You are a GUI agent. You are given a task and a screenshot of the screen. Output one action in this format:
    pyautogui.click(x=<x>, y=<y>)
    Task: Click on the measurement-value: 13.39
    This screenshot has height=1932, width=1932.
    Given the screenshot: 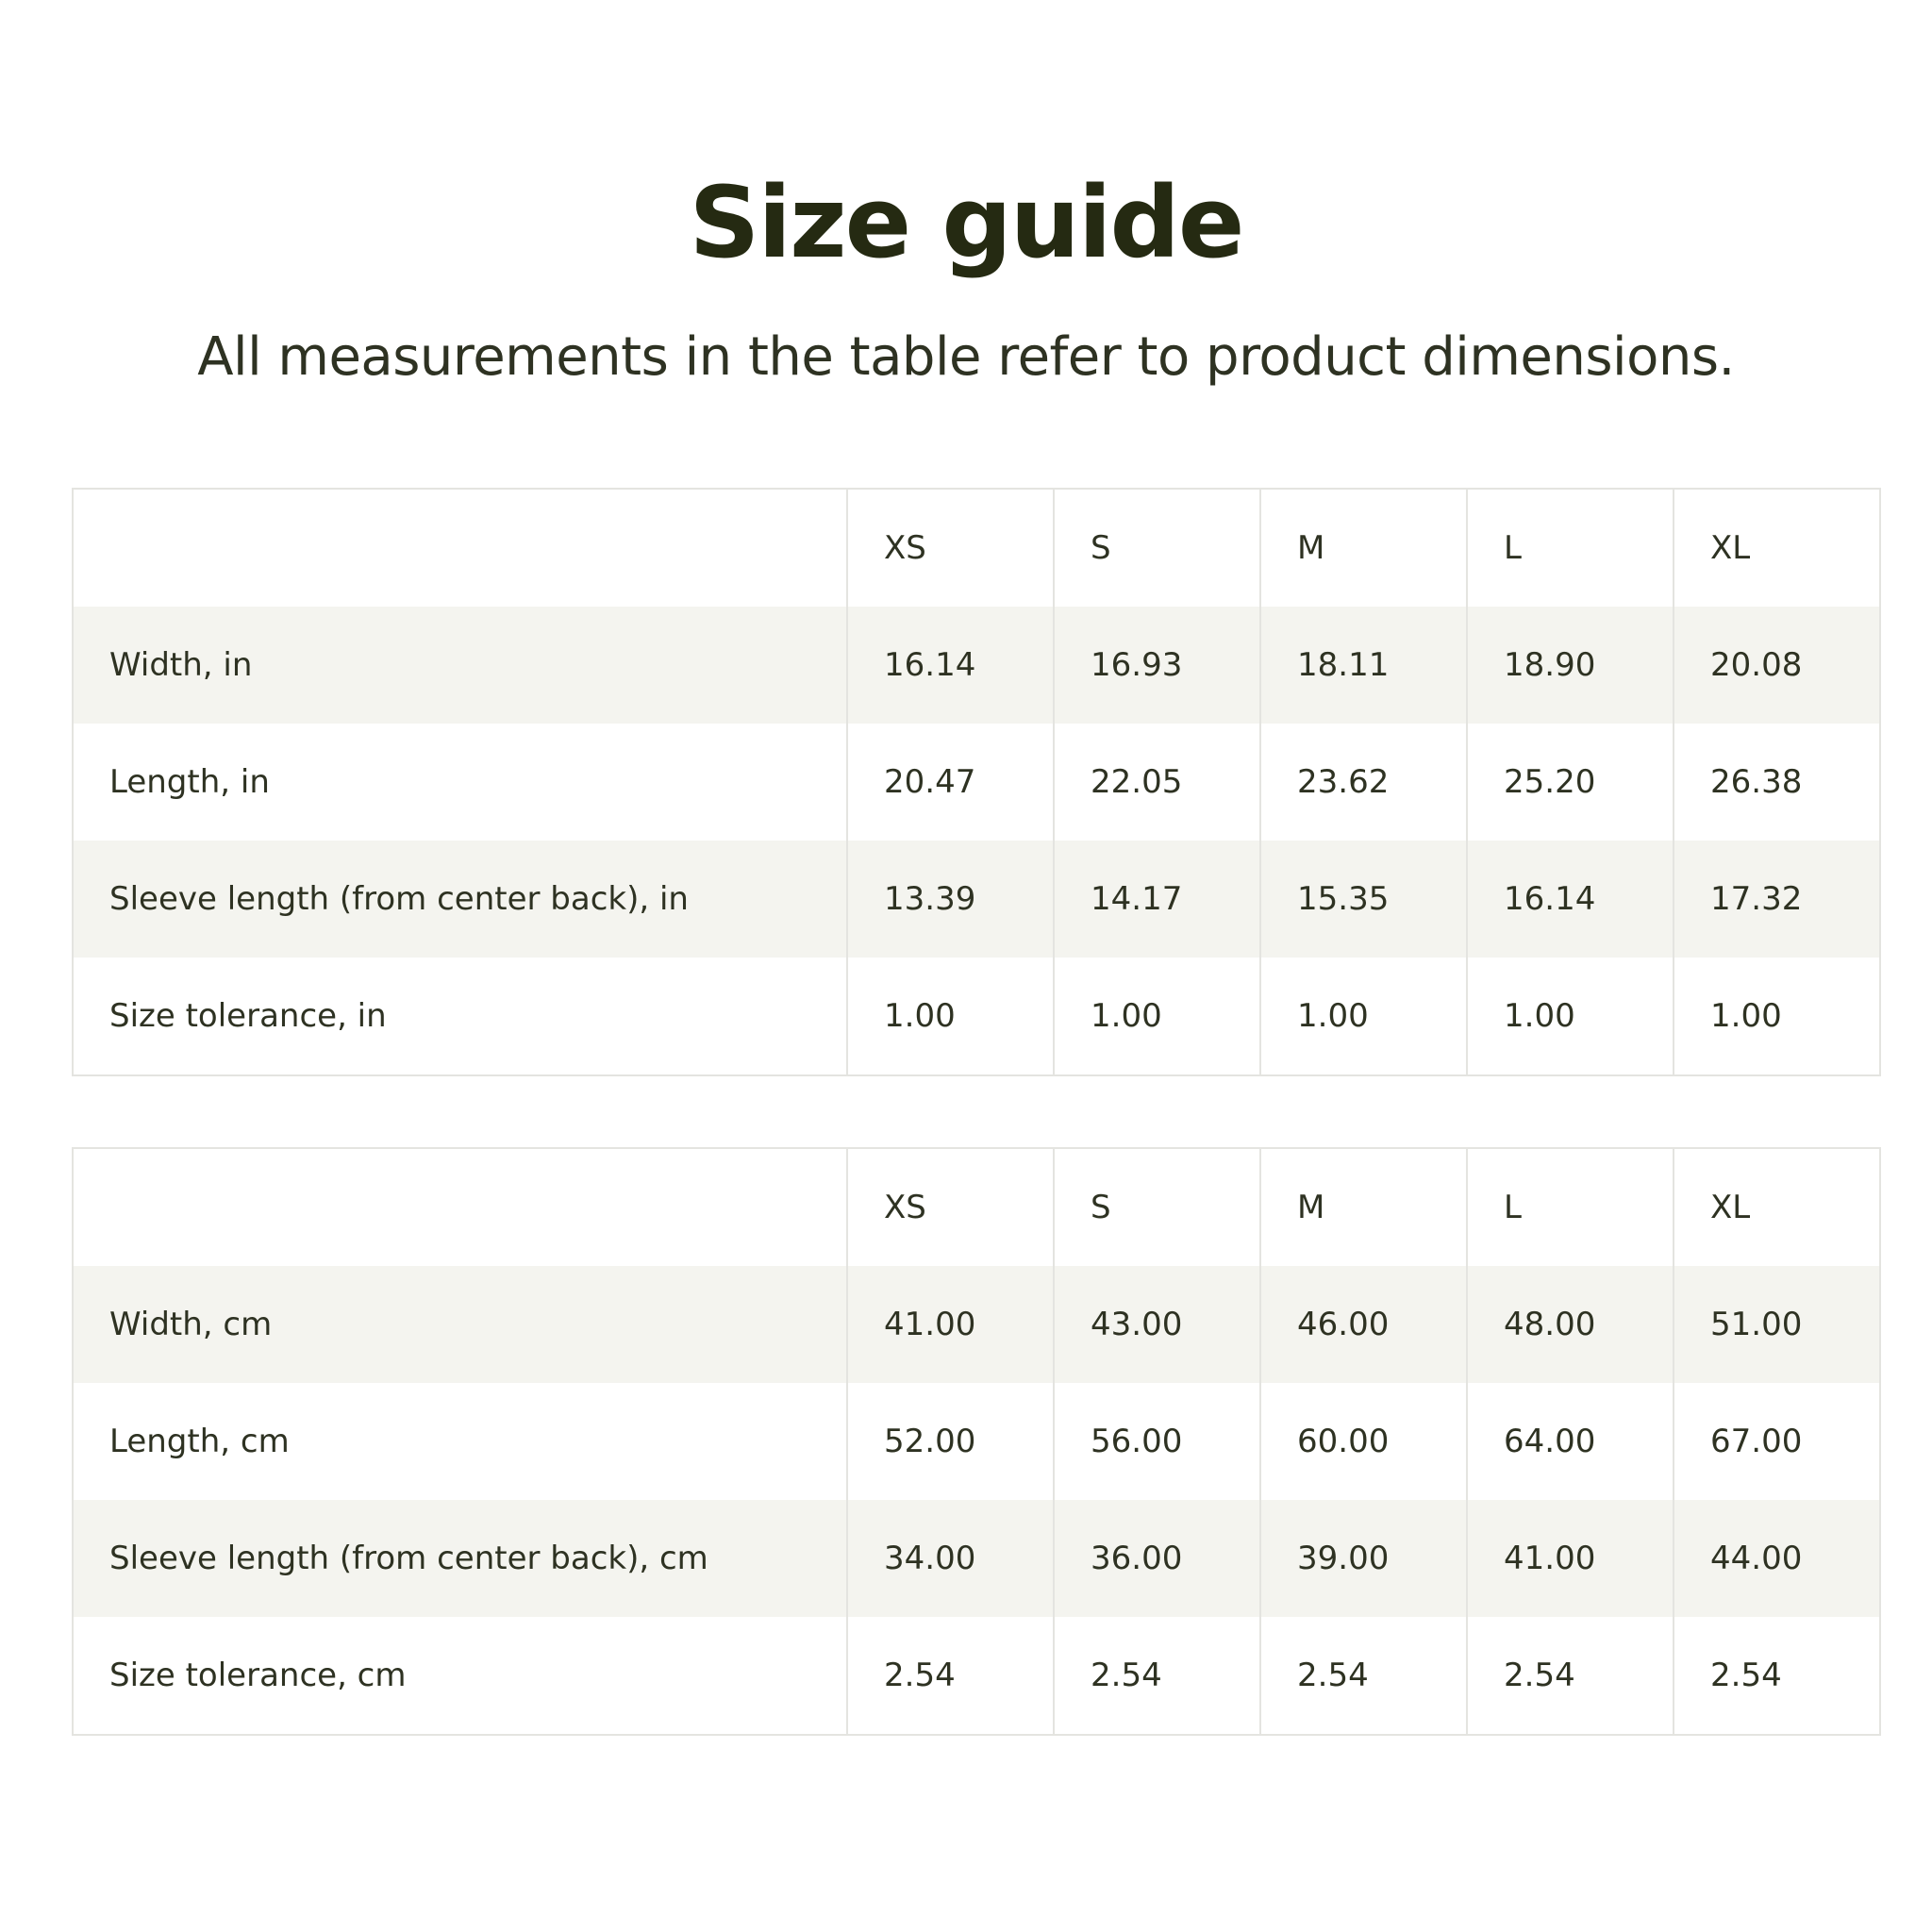 What is the action you would take?
    pyautogui.click(x=950, y=899)
    